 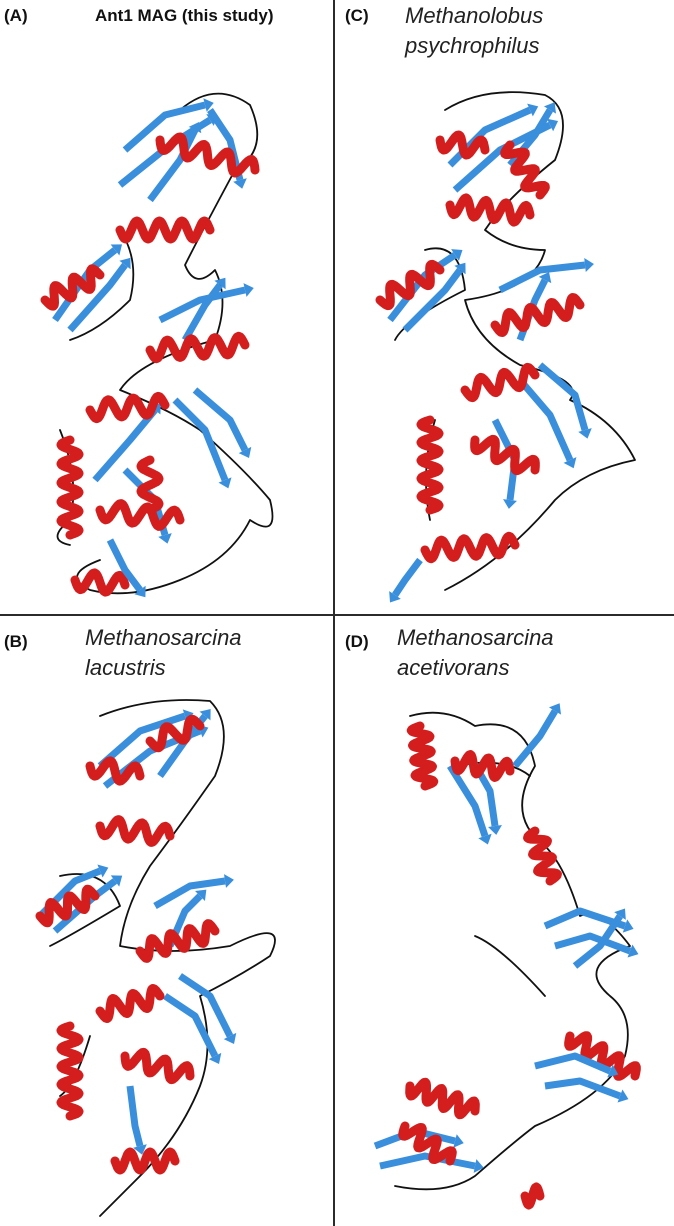 I want to click on panel-a-letter: (A), so click(x=16, y=15).